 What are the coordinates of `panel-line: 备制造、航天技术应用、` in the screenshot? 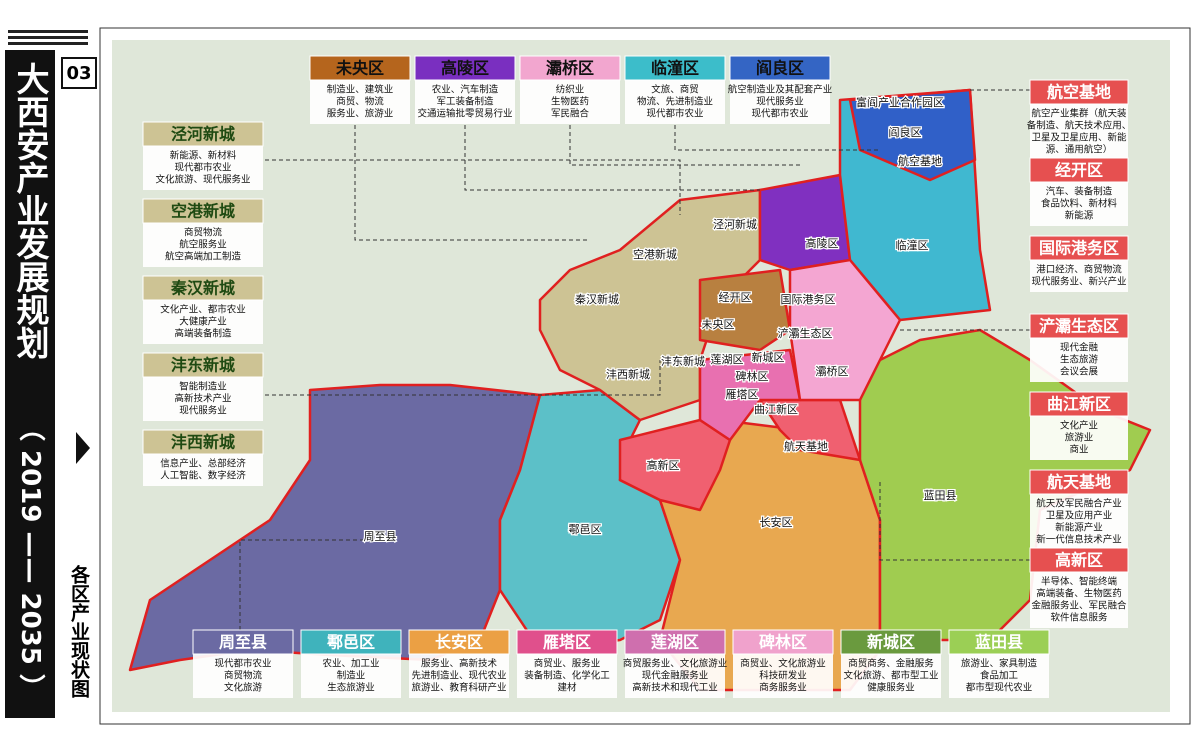 It's located at (1079, 126).